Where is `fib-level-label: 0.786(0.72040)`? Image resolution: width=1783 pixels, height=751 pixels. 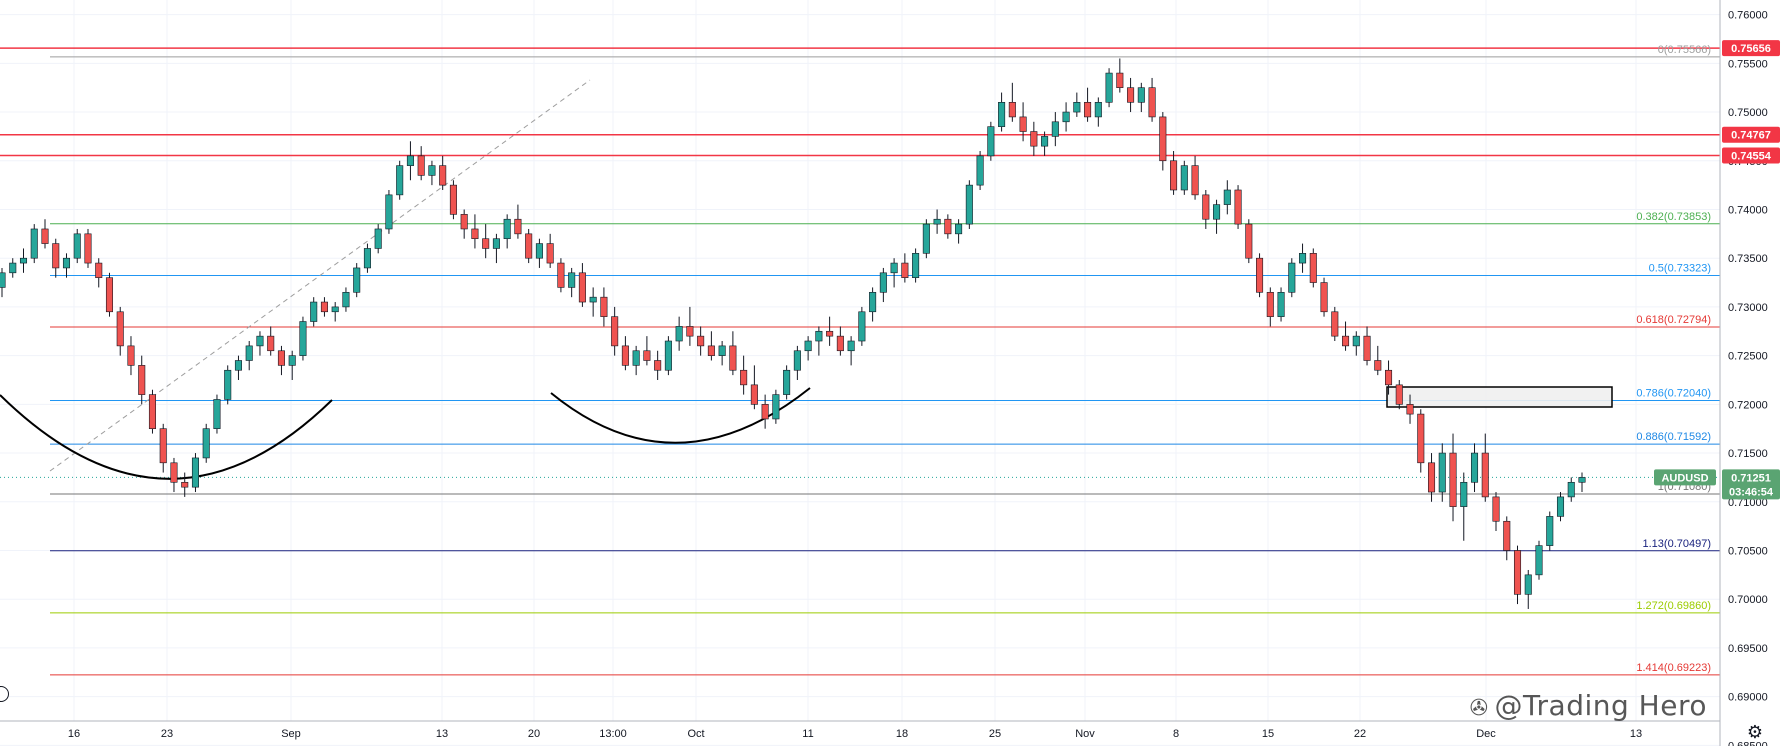 fib-level-label: 0.786(0.72040) is located at coordinates (1673, 393).